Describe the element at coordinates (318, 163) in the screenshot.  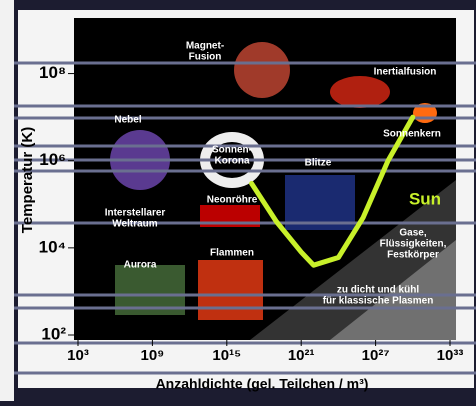
I see `region-label: Blitze` at that location.